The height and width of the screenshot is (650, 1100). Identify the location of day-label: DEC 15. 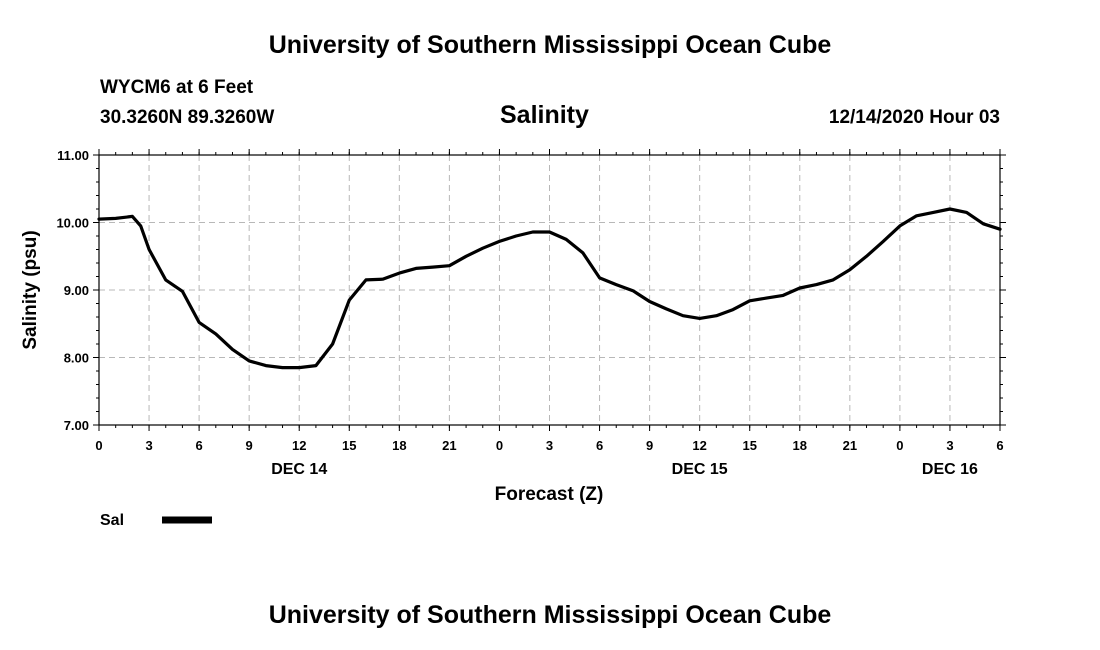
(700, 469).